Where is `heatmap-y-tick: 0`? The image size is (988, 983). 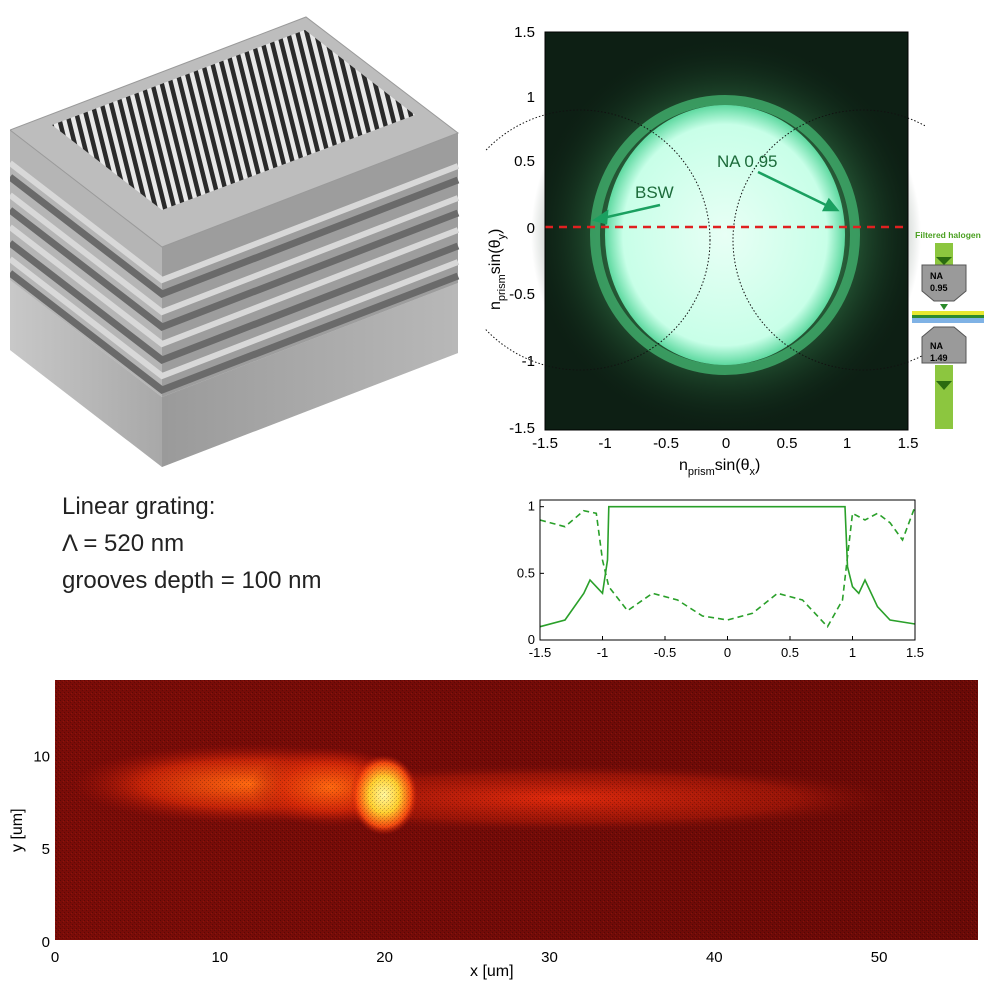 heatmap-y-tick: 0 is located at coordinates (46, 942).